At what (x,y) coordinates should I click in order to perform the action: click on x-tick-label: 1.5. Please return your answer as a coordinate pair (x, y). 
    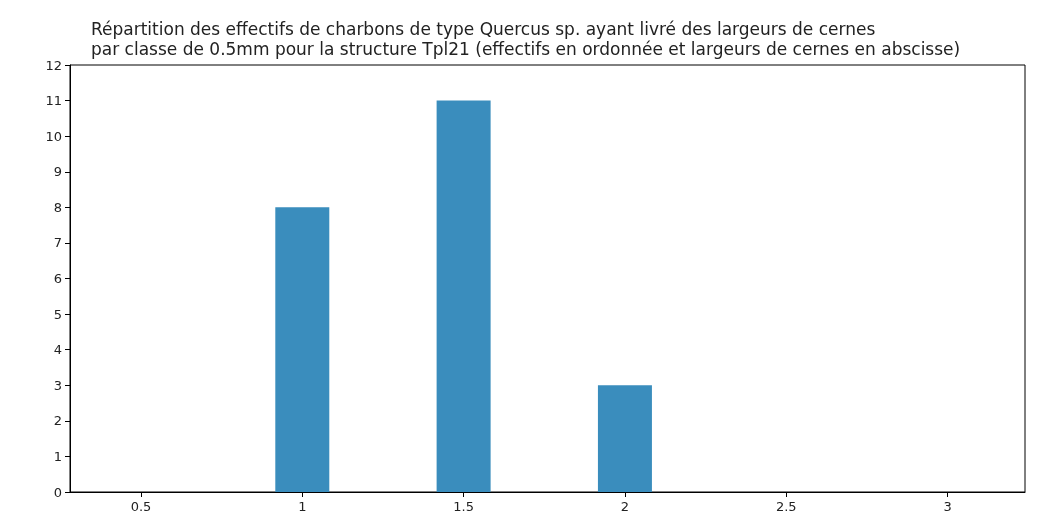
    Looking at the image, I should click on (463, 506).